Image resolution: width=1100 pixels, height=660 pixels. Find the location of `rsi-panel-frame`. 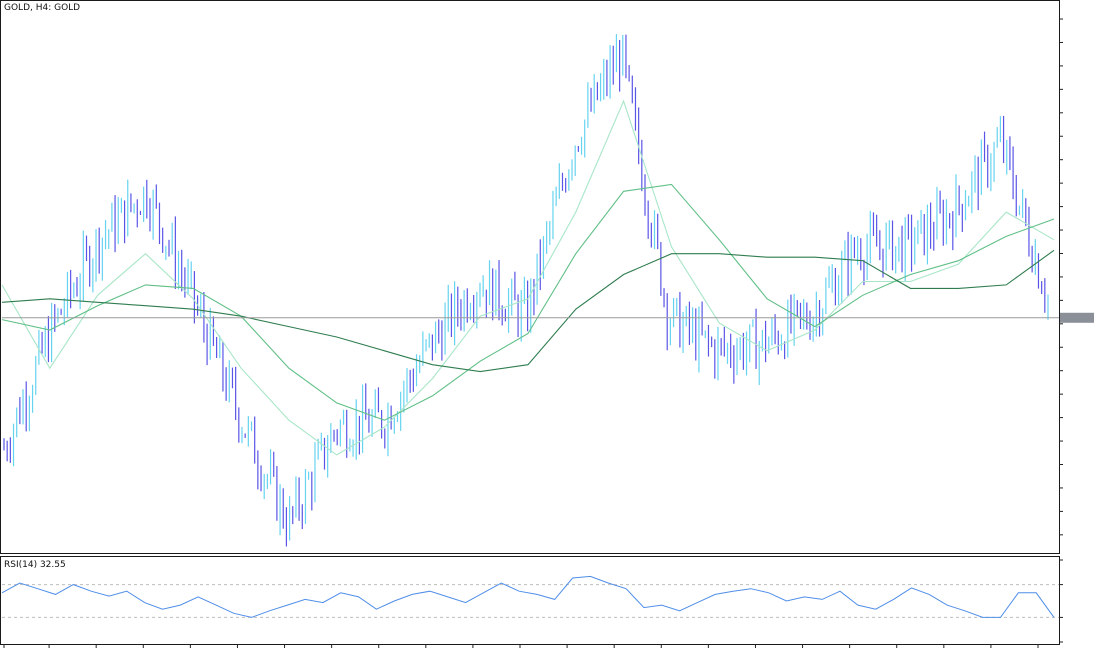

rsi-panel-frame is located at coordinates (530, 600).